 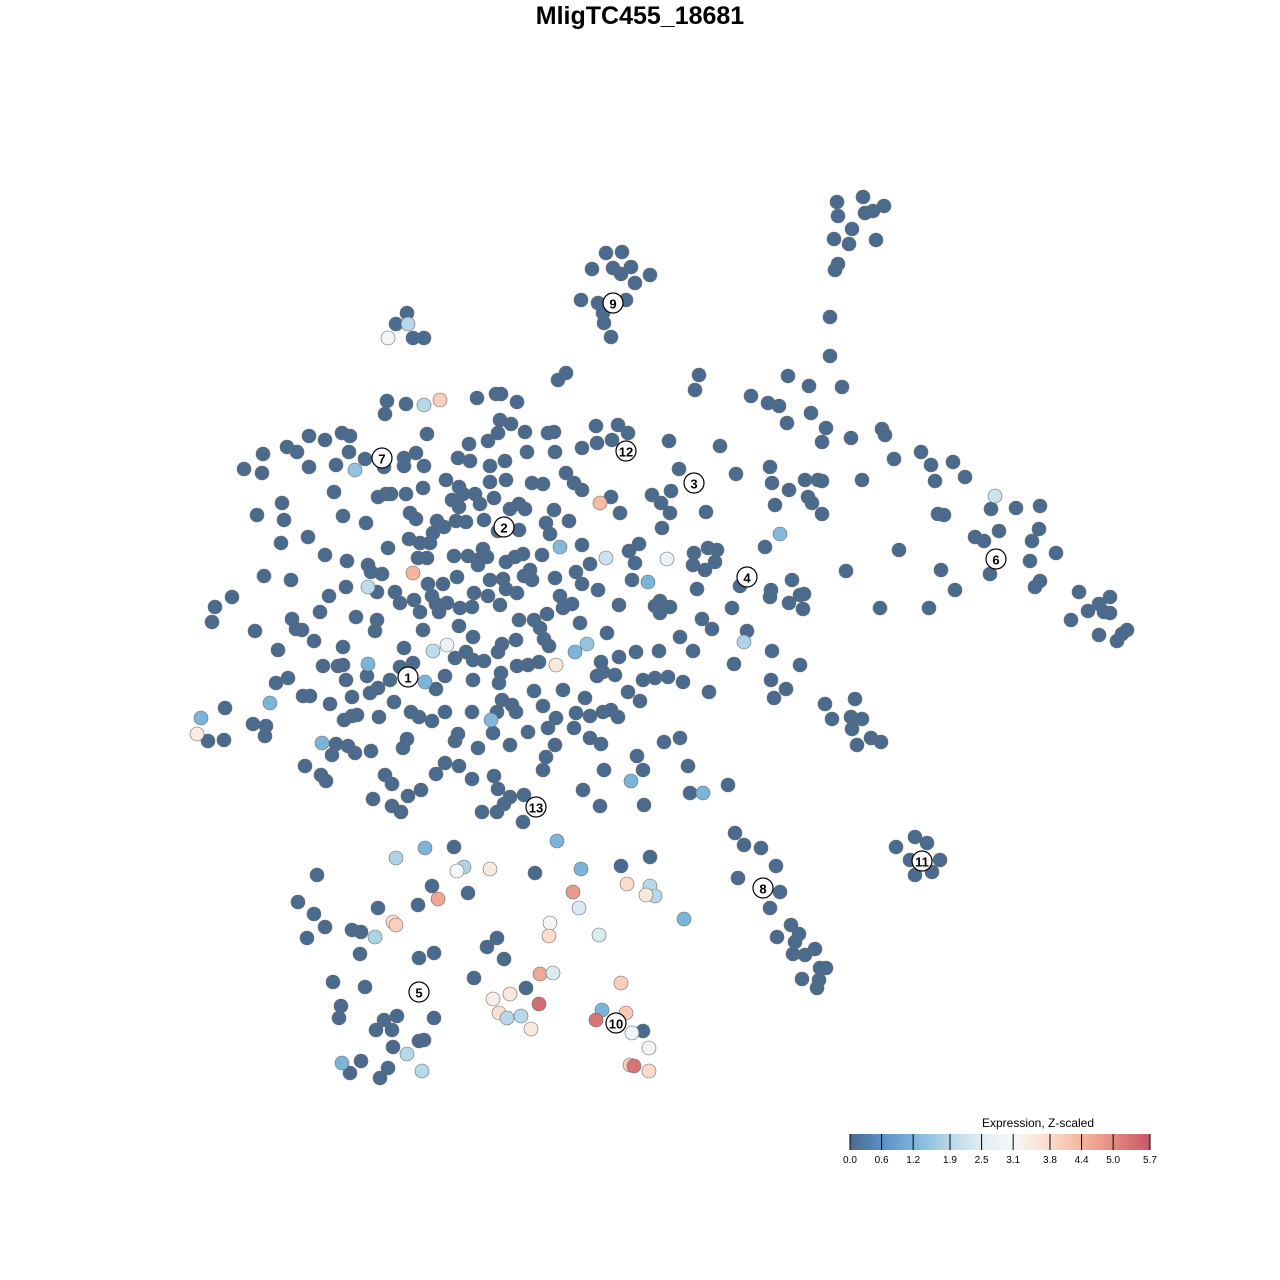 I want to click on cluster-label-7: 7, so click(x=382, y=458).